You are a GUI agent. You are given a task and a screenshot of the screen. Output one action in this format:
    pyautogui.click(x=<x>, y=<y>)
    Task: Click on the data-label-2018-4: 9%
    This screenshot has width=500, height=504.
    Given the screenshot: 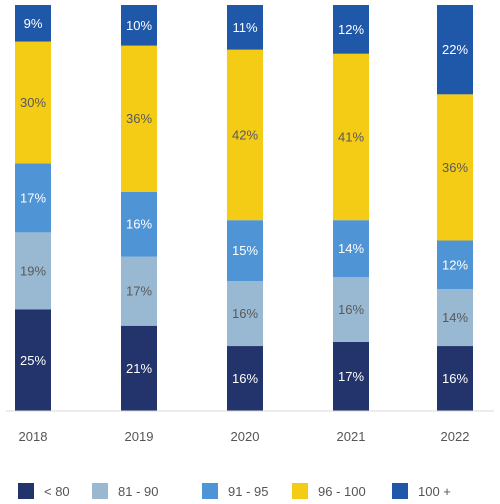 What is the action you would take?
    pyautogui.click(x=33, y=23)
    